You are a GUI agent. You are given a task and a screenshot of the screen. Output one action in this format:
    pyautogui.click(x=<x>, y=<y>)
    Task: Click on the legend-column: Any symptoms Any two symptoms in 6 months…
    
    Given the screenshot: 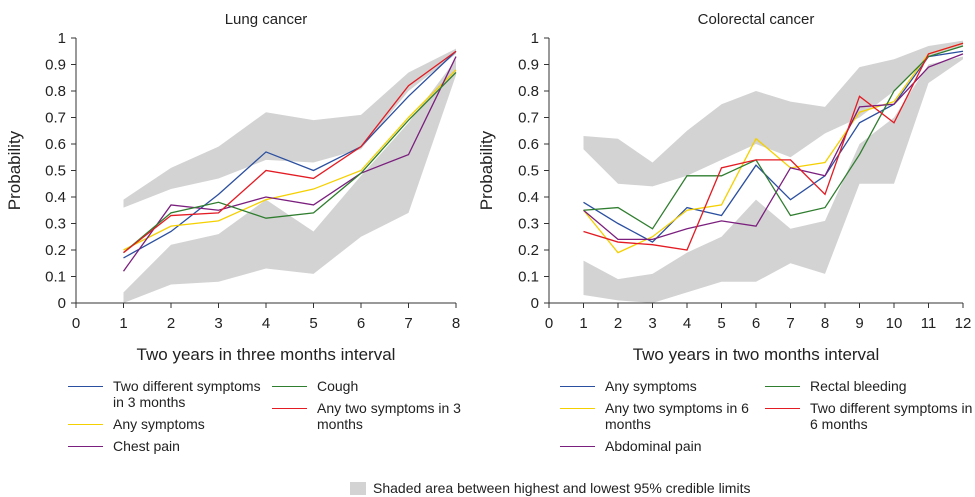 What is the action you would take?
    pyautogui.click(x=662, y=419)
    